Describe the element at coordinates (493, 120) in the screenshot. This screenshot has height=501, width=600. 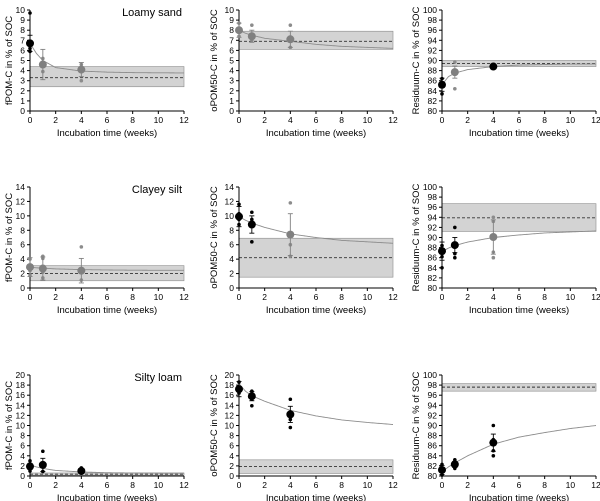
I see `x-tick-label: 4` at that location.